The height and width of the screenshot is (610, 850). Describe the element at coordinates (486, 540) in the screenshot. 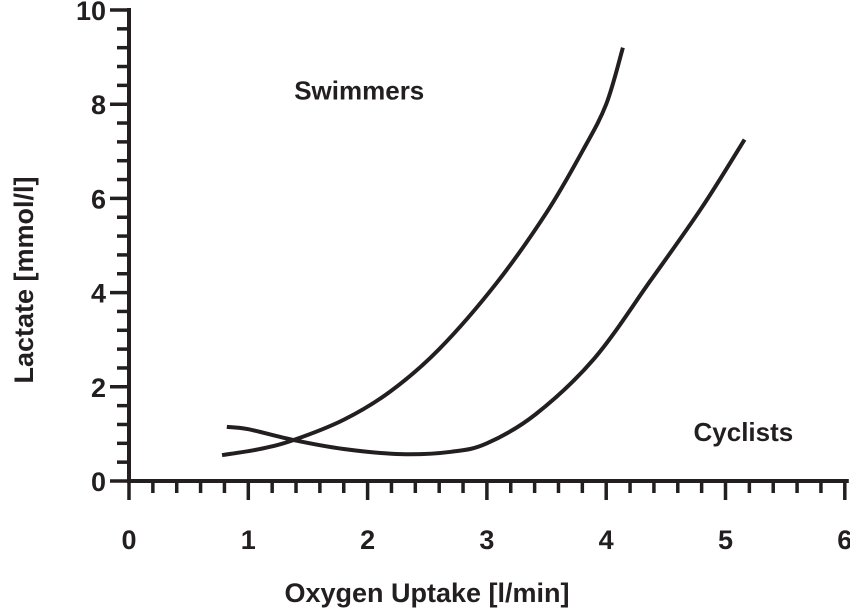

I see `x-tick-label: 3` at that location.